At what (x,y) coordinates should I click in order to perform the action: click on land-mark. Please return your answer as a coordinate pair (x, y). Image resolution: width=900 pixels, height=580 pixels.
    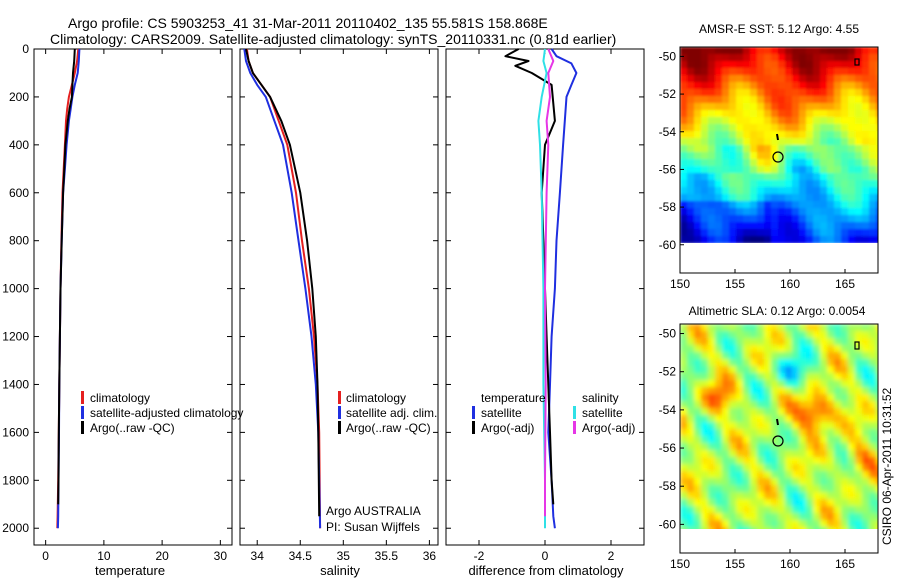
    Looking at the image, I should click on (857, 62).